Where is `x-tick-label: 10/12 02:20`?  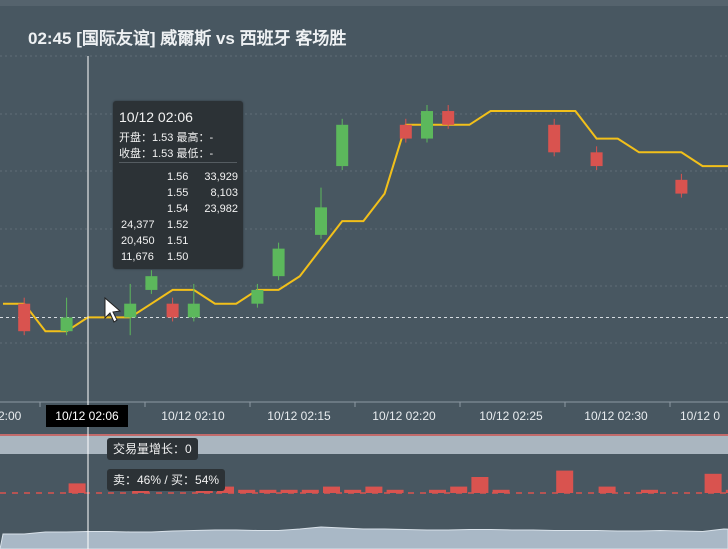
x-tick-label: 10/12 02:20 is located at coordinates (404, 416).